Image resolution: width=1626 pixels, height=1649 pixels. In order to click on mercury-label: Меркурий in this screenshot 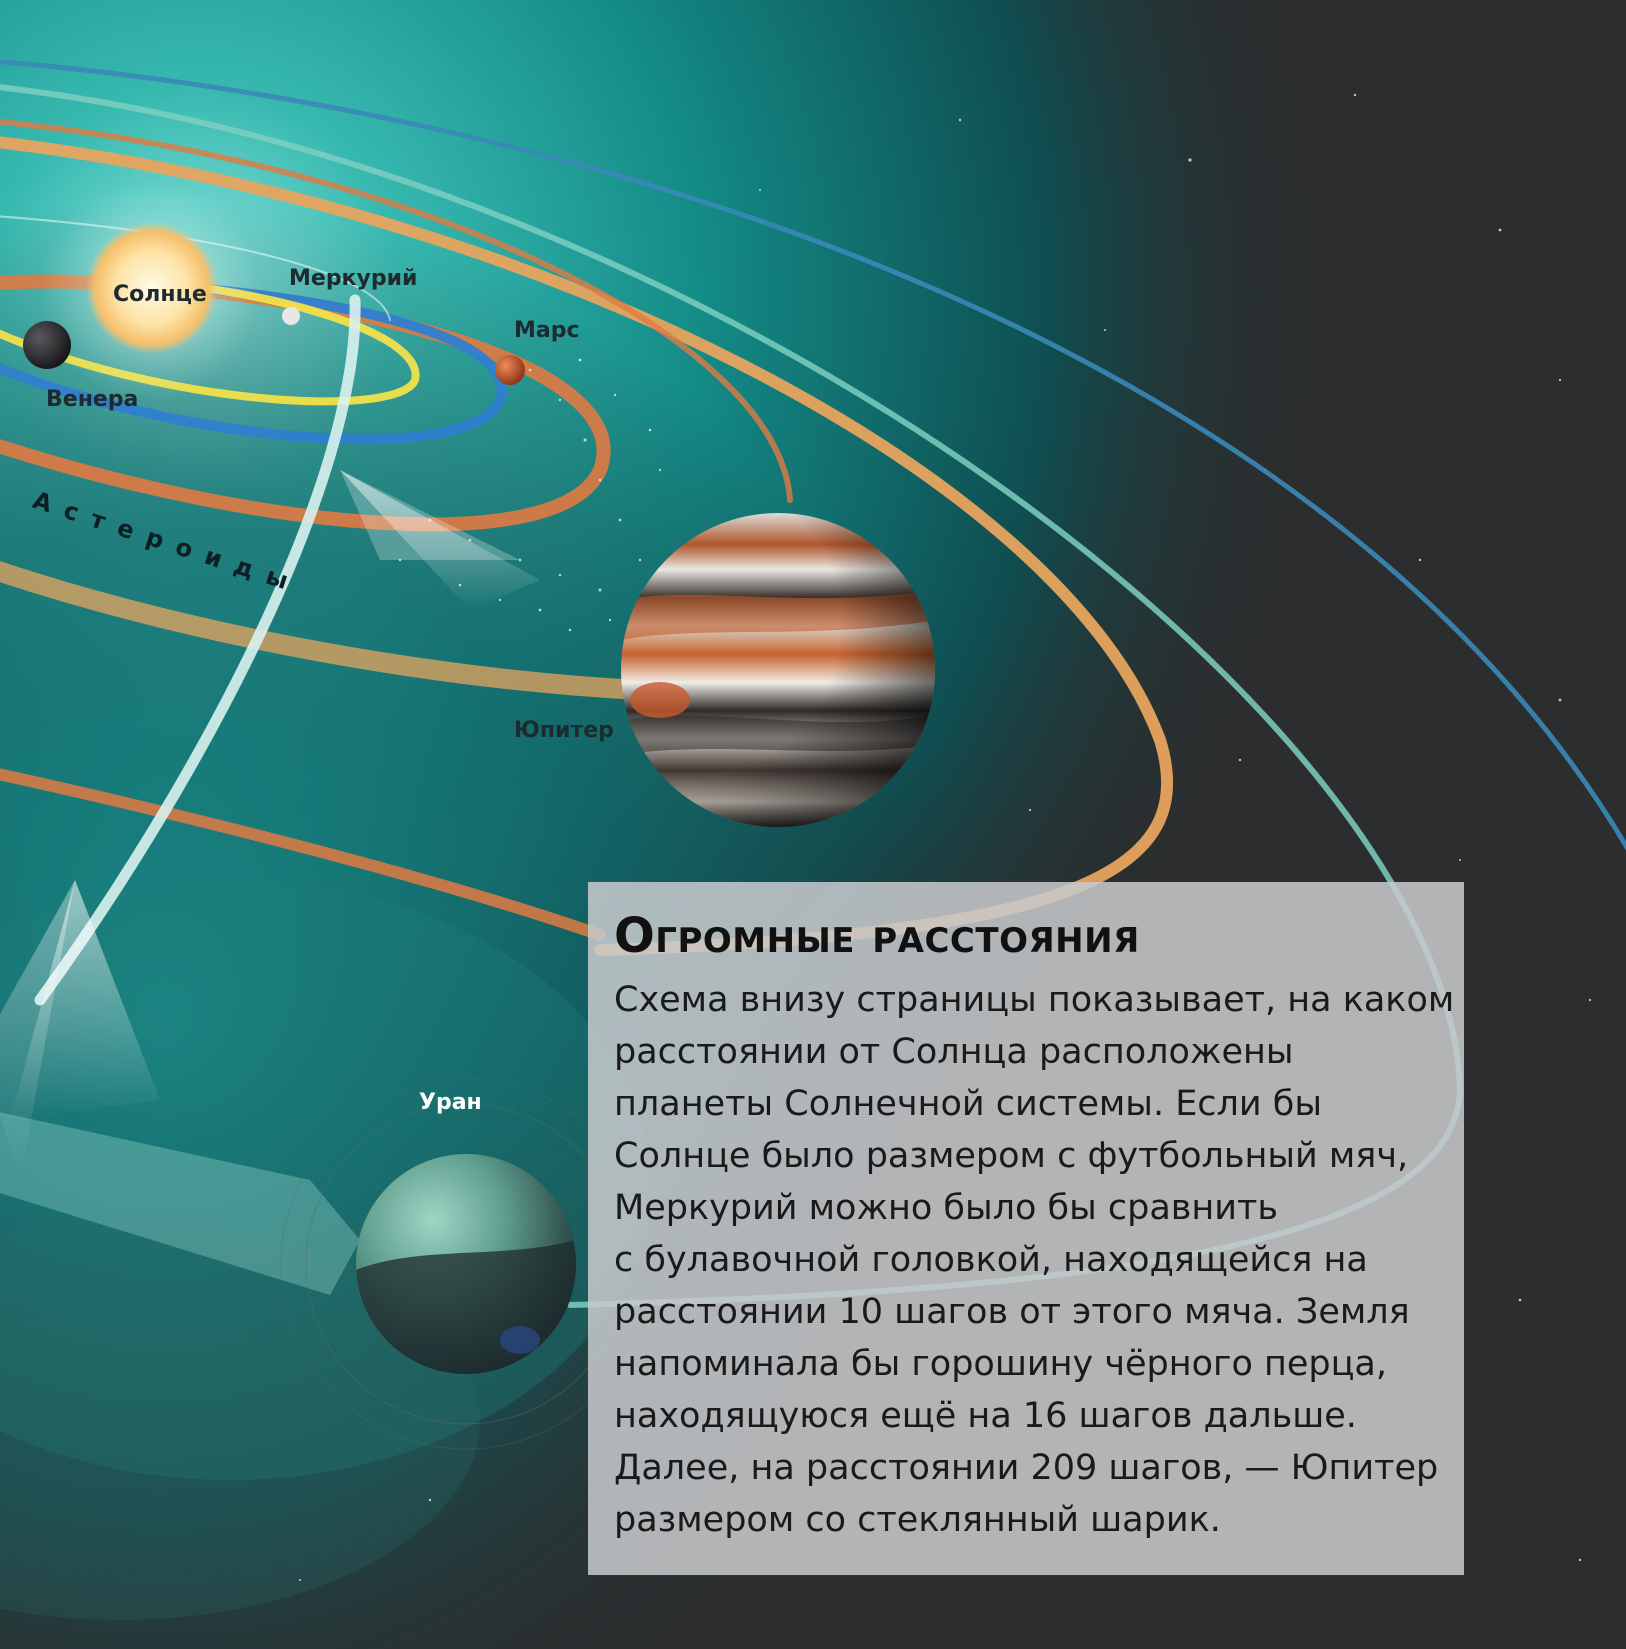, I will do `click(353, 278)`.